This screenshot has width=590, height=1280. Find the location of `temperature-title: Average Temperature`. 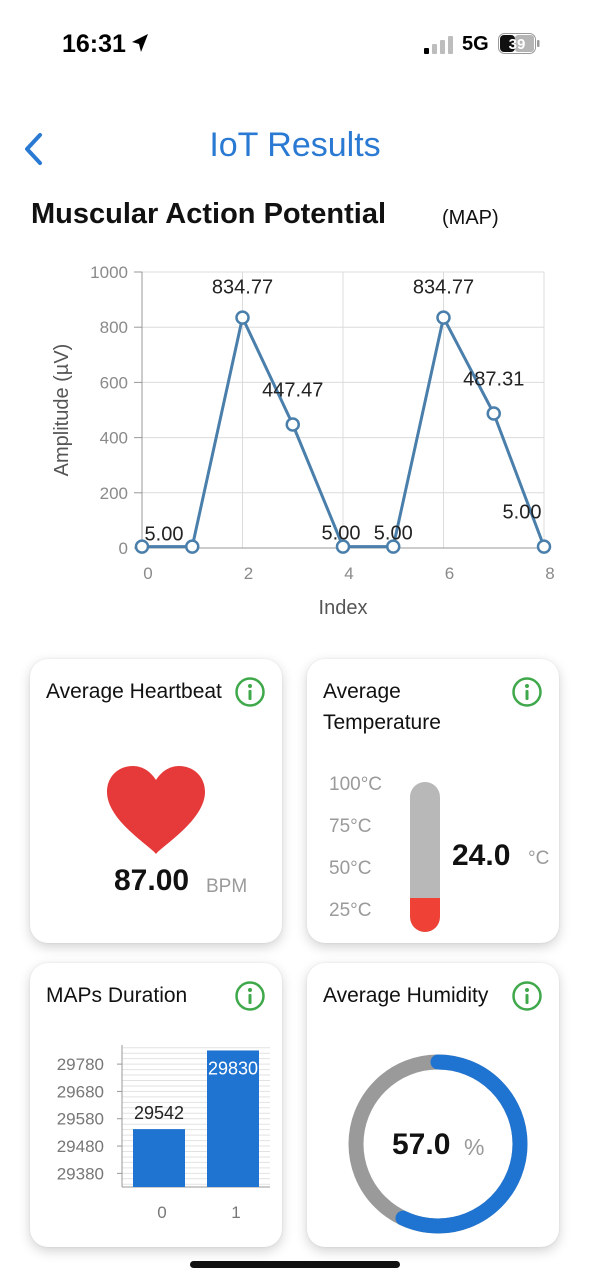

temperature-title: Average Temperature is located at coordinates (382, 707).